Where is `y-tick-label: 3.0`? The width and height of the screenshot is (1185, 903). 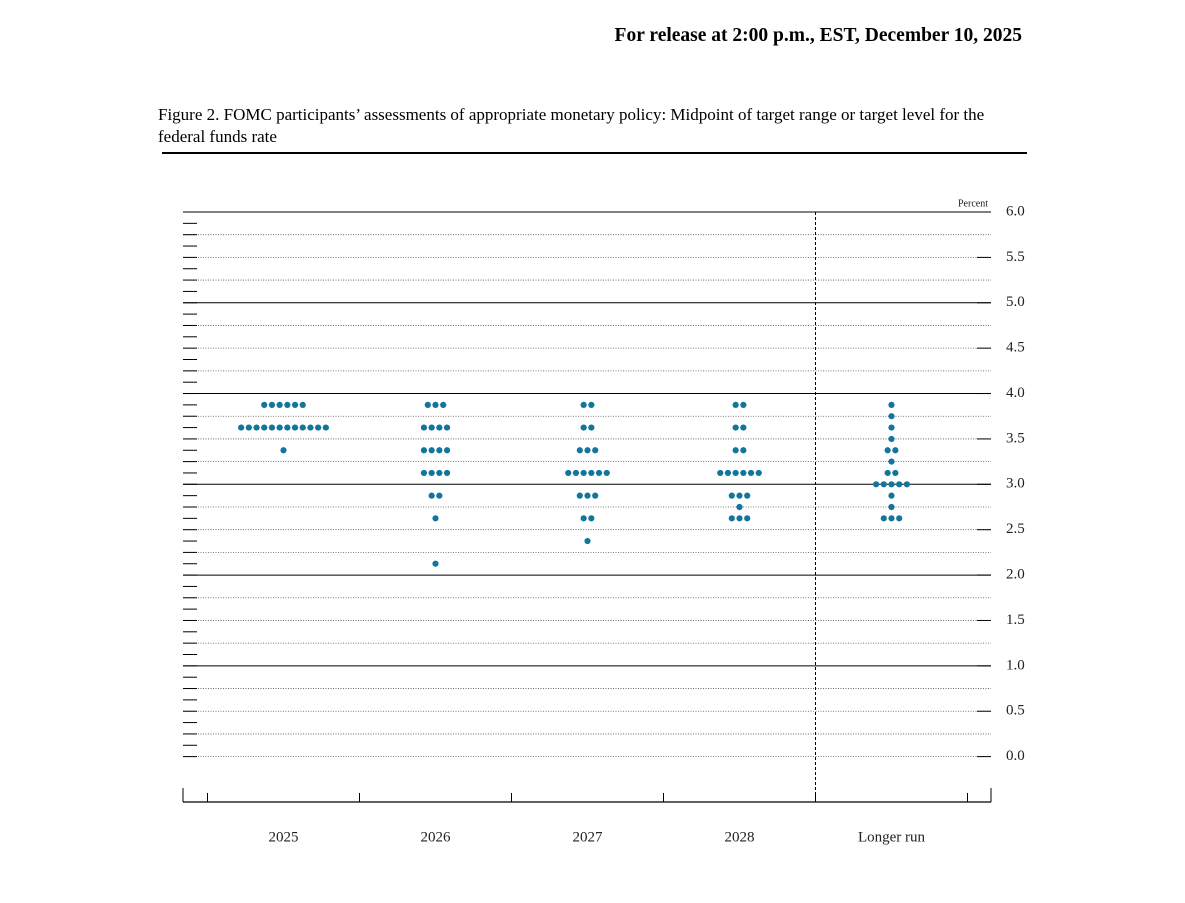
y-tick-label: 3.0 is located at coordinates (1015, 484).